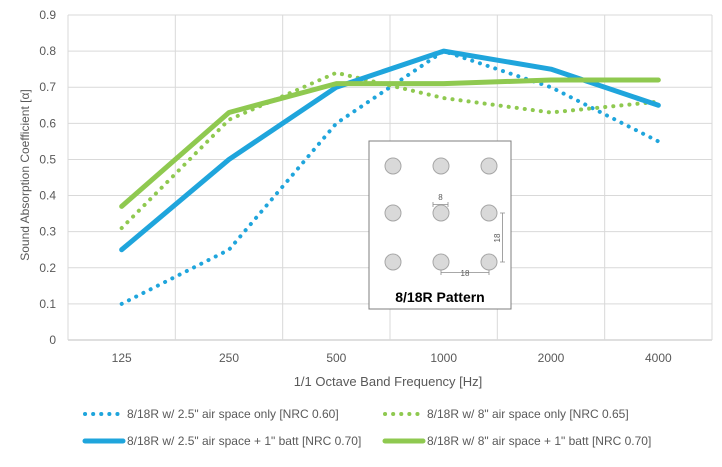 This screenshot has height=467, width=722. I want to click on vertical-spacing-label: 18, so click(497, 237).